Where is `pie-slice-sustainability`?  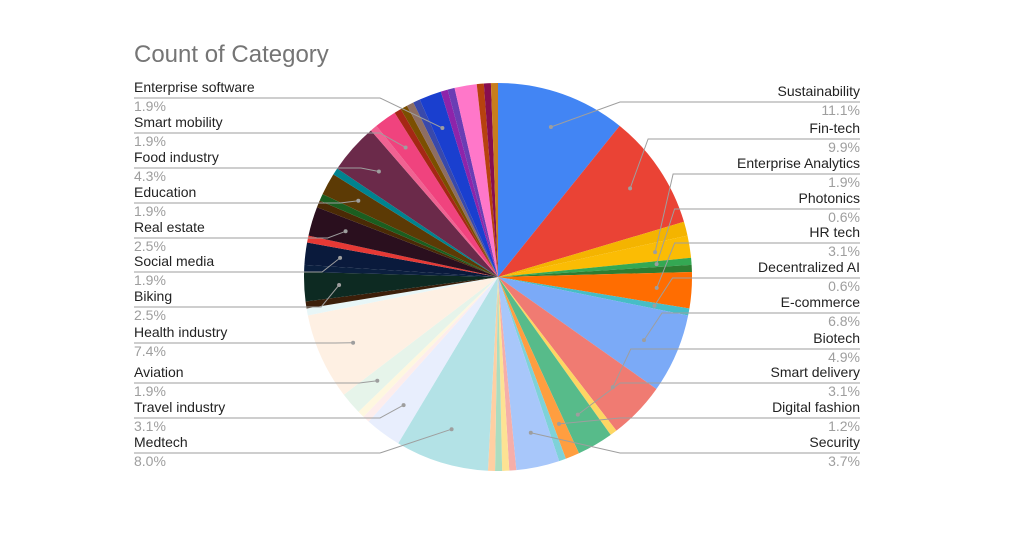 pie-slice-sustainability is located at coordinates (559, 180).